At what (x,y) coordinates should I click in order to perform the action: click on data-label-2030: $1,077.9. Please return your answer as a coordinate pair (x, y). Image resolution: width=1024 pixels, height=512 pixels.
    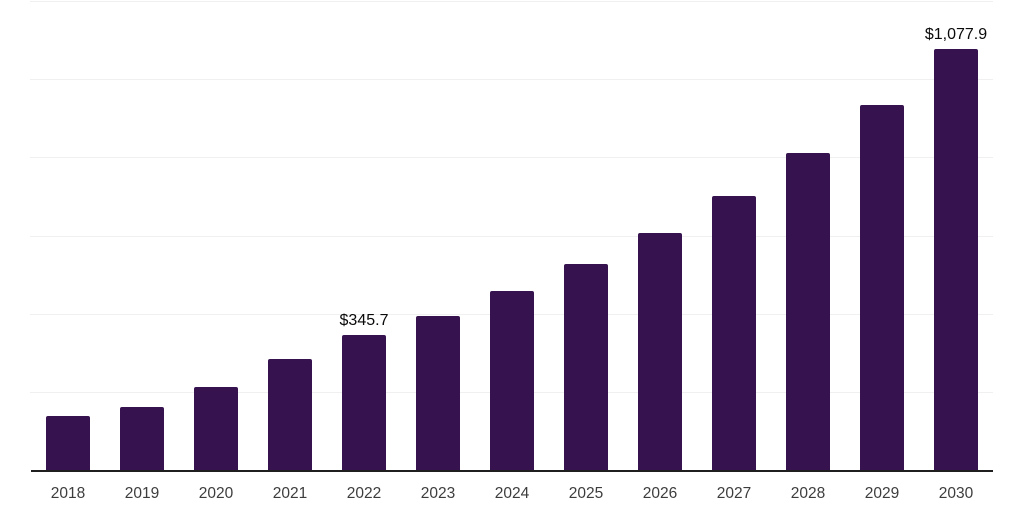
    Looking at the image, I should click on (956, 34).